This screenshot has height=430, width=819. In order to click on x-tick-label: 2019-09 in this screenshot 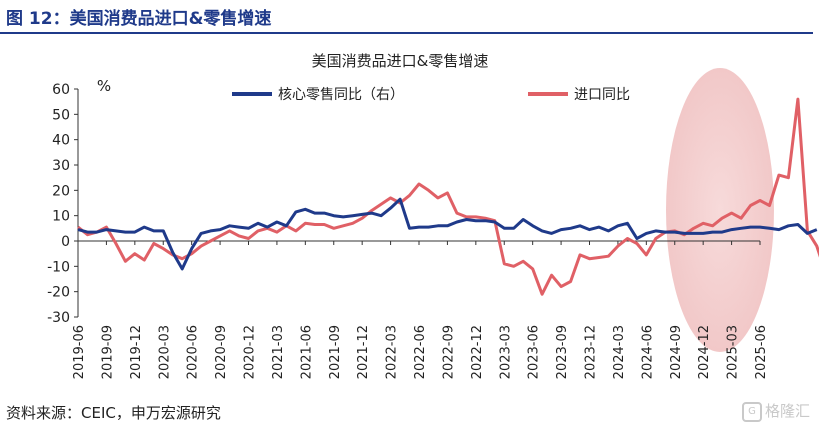, I will do `click(107, 352)`.